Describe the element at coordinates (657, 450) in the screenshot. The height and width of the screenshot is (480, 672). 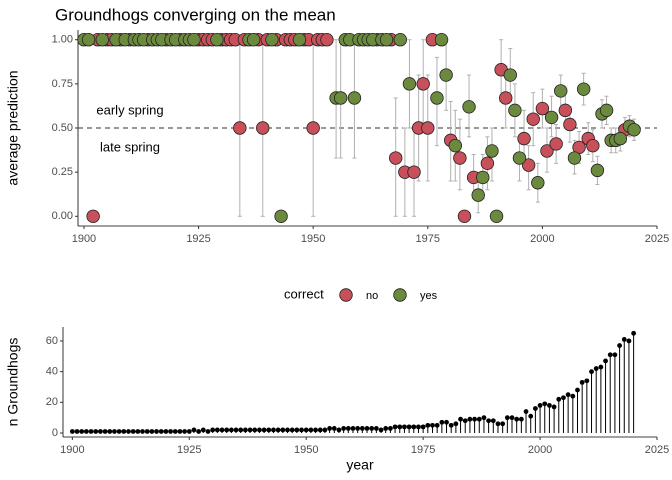
I see `x-tick-label: 2025` at that location.